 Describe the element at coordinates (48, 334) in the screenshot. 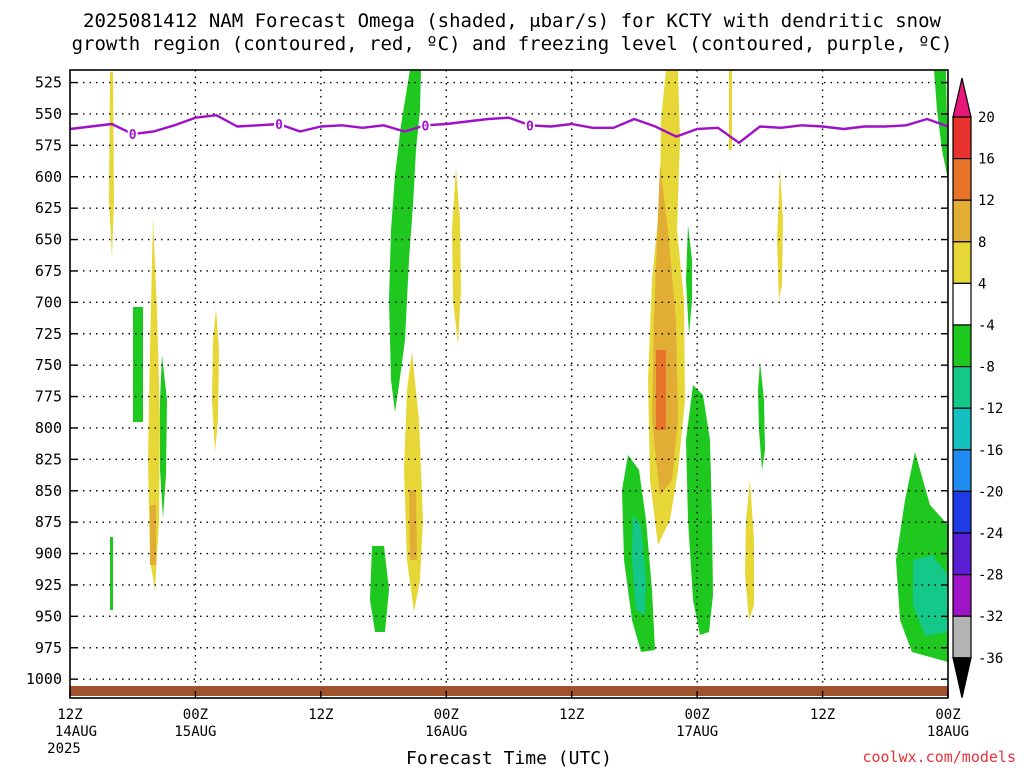

I see `y-tick-label: 725` at that location.